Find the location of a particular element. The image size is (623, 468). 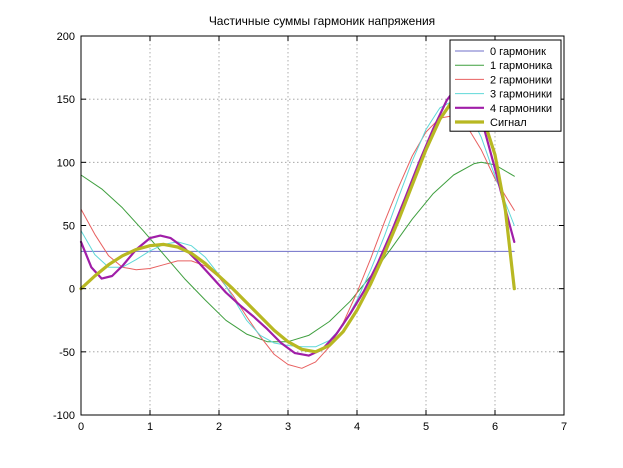

x-tick-label: 3 is located at coordinates (288, 427).